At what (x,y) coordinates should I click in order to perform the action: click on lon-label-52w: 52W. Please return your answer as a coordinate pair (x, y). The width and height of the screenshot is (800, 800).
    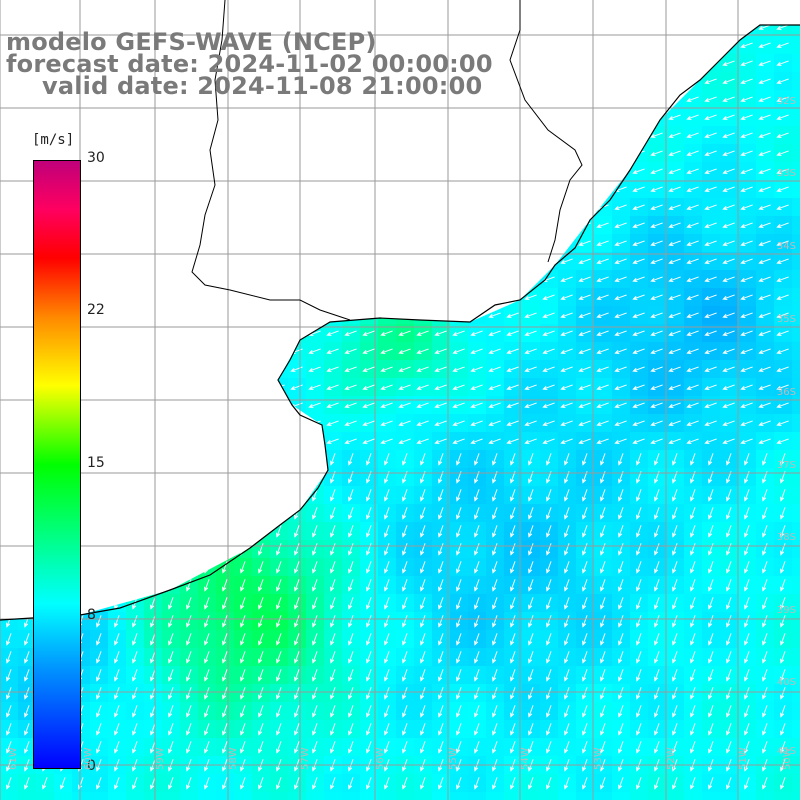
    Looking at the image, I should click on (671, 758).